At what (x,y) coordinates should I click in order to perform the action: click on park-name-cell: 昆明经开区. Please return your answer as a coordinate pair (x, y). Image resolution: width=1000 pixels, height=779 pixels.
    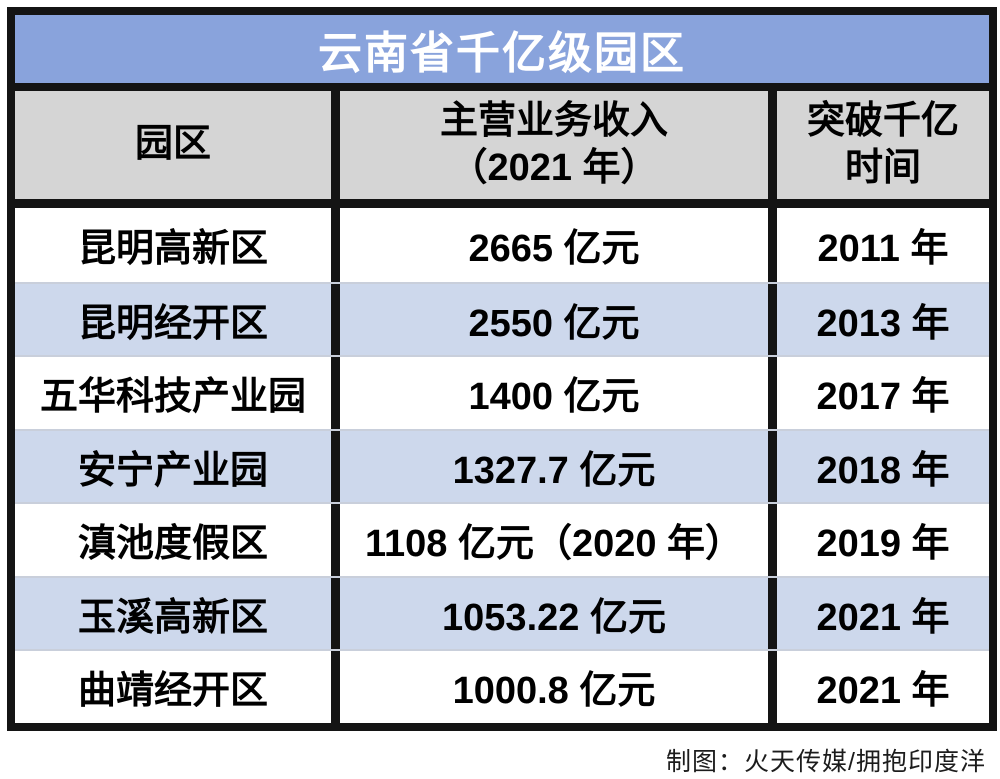
    Looking at the image, I should click on (172, 323).